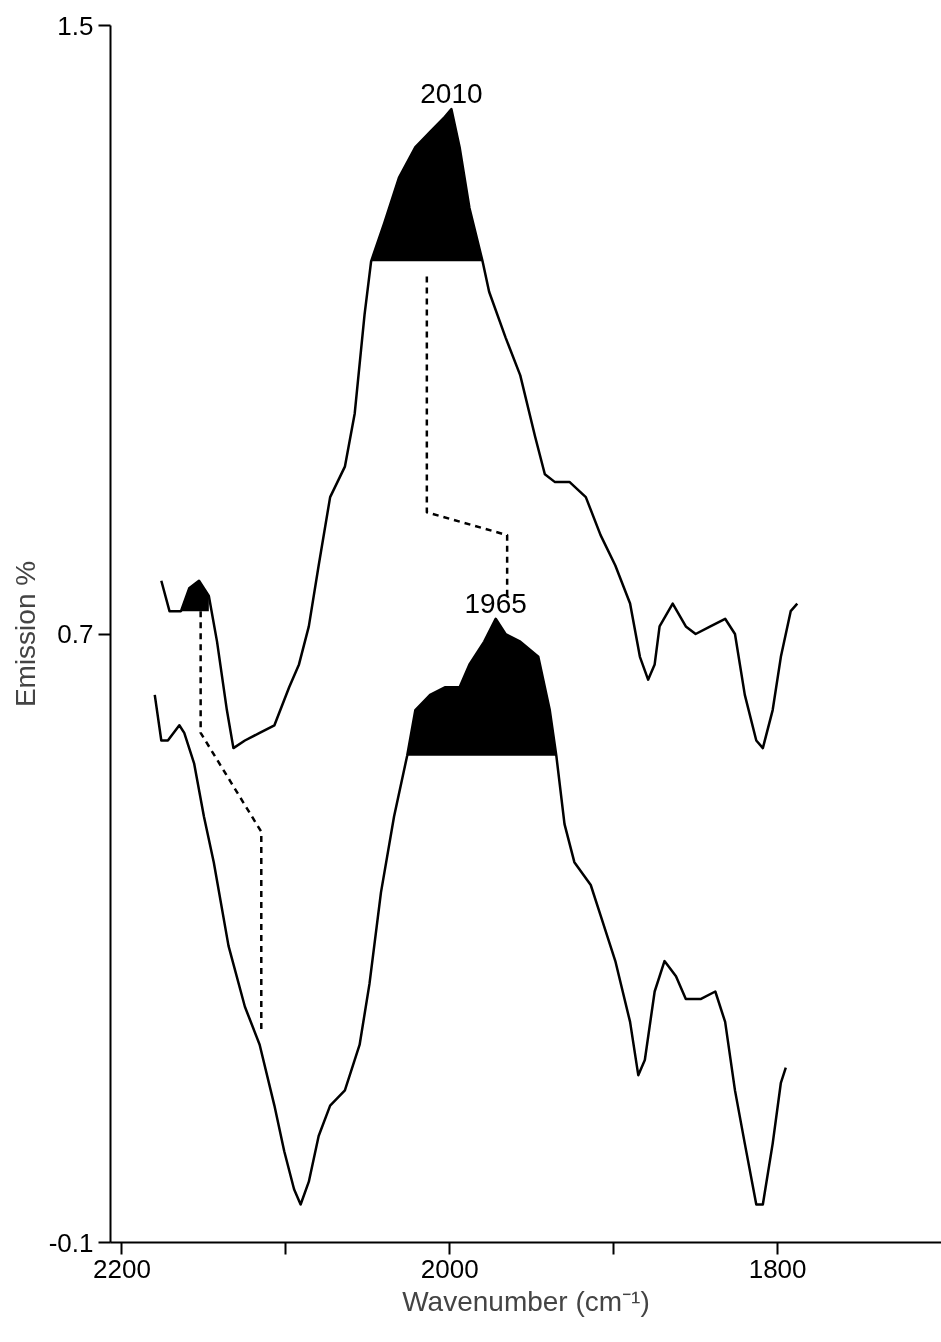 Image resolution: width=941 pixels, height=1342 pixels. What do you see at coordinates (71, 1242) in the screenshot?
I see `y-tick-label: -0.1` at bounding box center [71, 1242].